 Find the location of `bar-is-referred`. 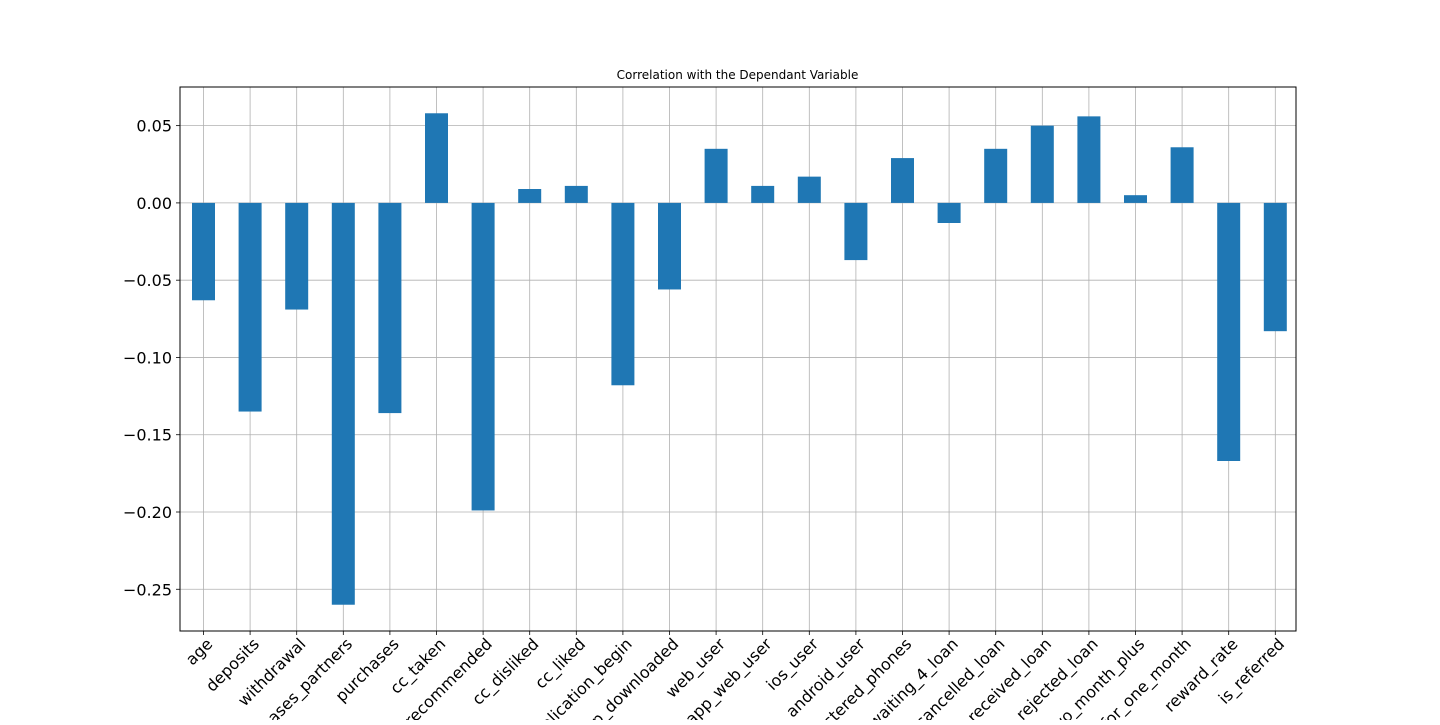

bar-is-referred is located at coordinates (1275, 267).